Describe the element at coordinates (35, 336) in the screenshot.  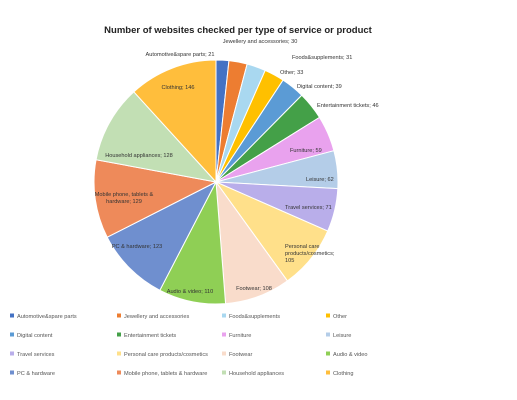
I see `legend-label-digital-content: Digital content` at that location.